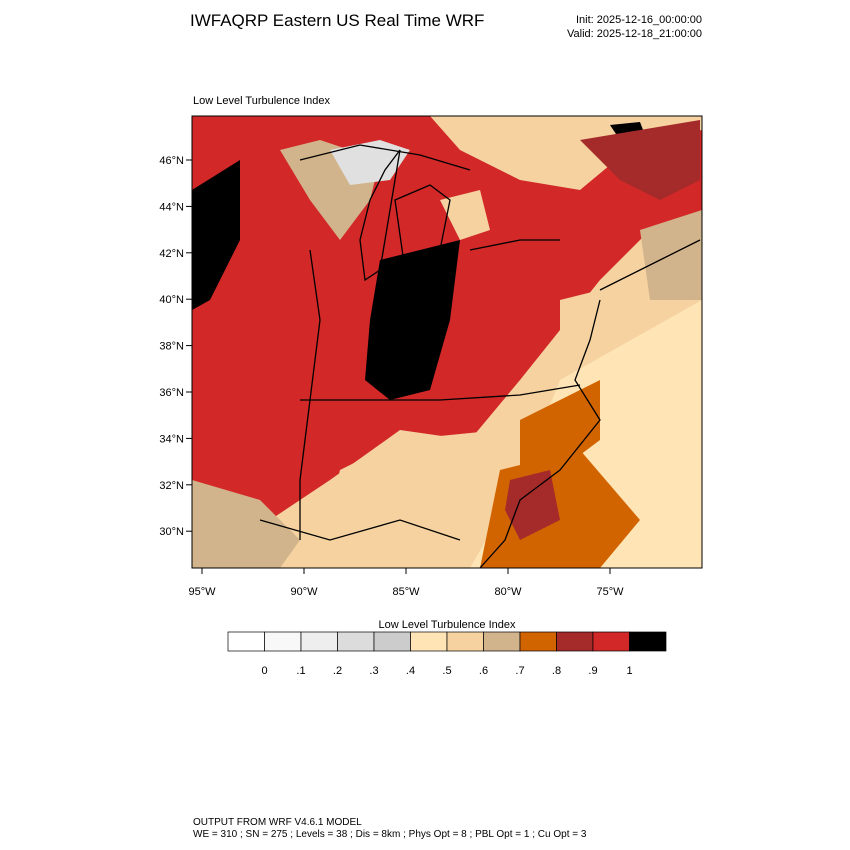  Describe the element at coordinates (410, 671) in the screenshot. I see `colorbar-label: .4` at that location.